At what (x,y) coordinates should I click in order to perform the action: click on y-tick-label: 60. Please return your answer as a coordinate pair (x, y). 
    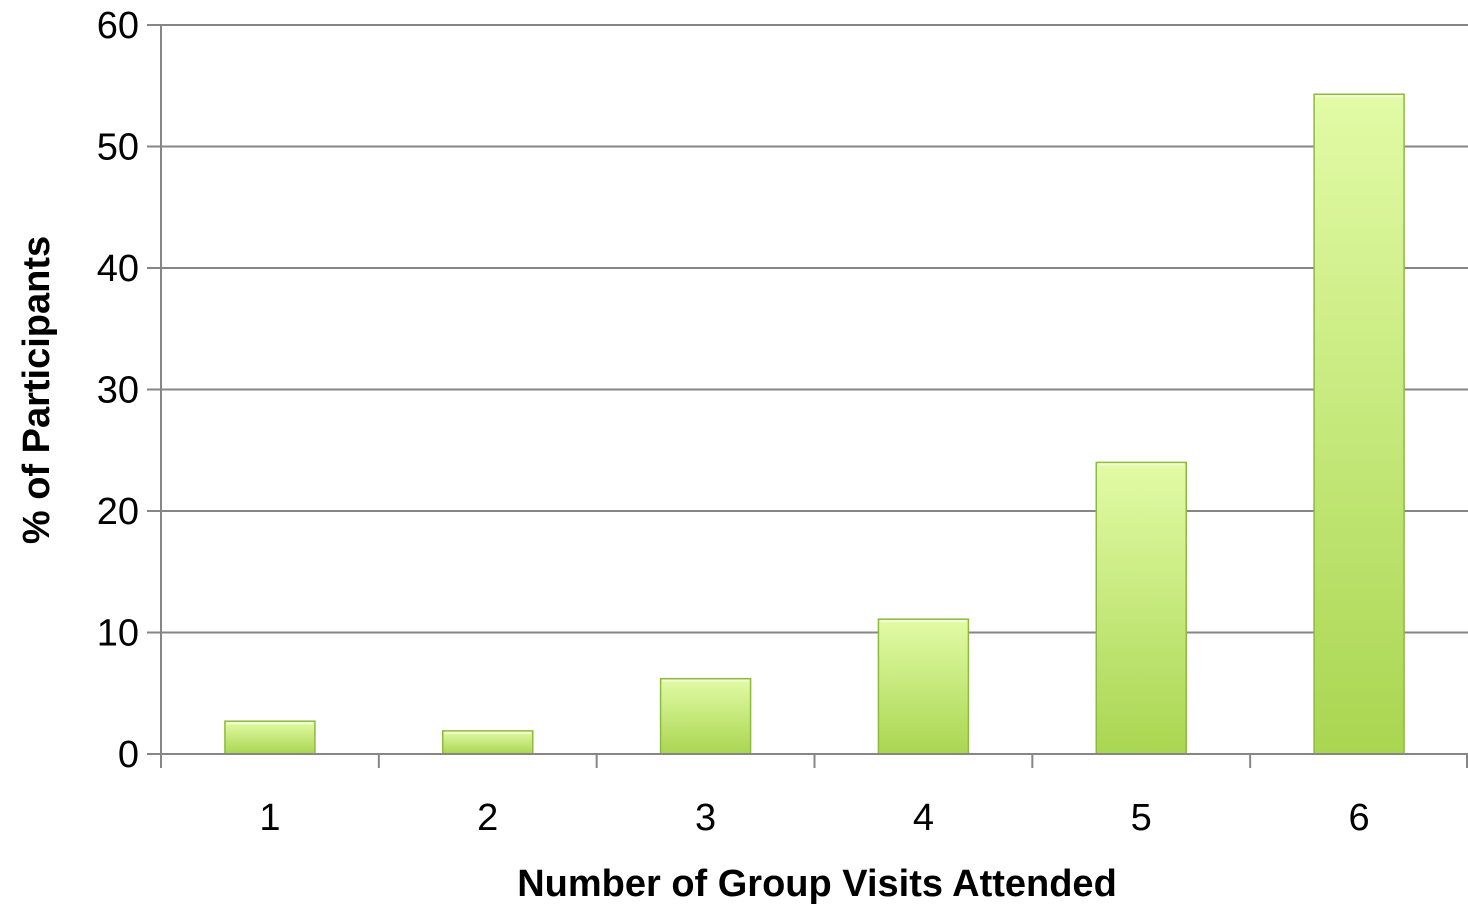
    Looking at the image, I should click on (118, 26).